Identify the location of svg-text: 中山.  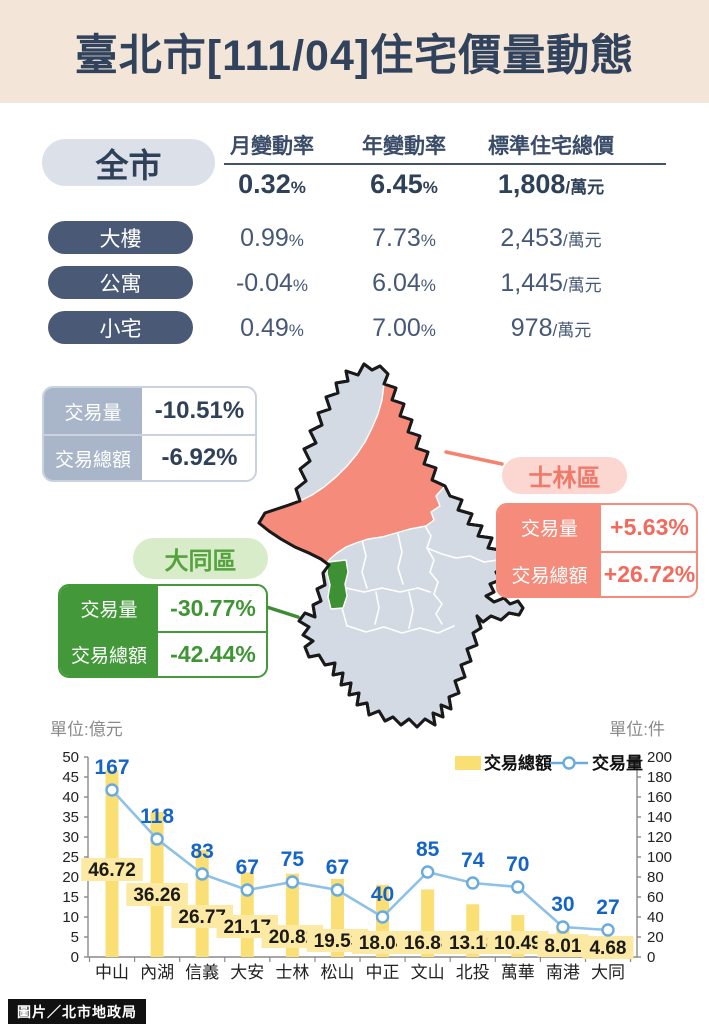
(112, 972).